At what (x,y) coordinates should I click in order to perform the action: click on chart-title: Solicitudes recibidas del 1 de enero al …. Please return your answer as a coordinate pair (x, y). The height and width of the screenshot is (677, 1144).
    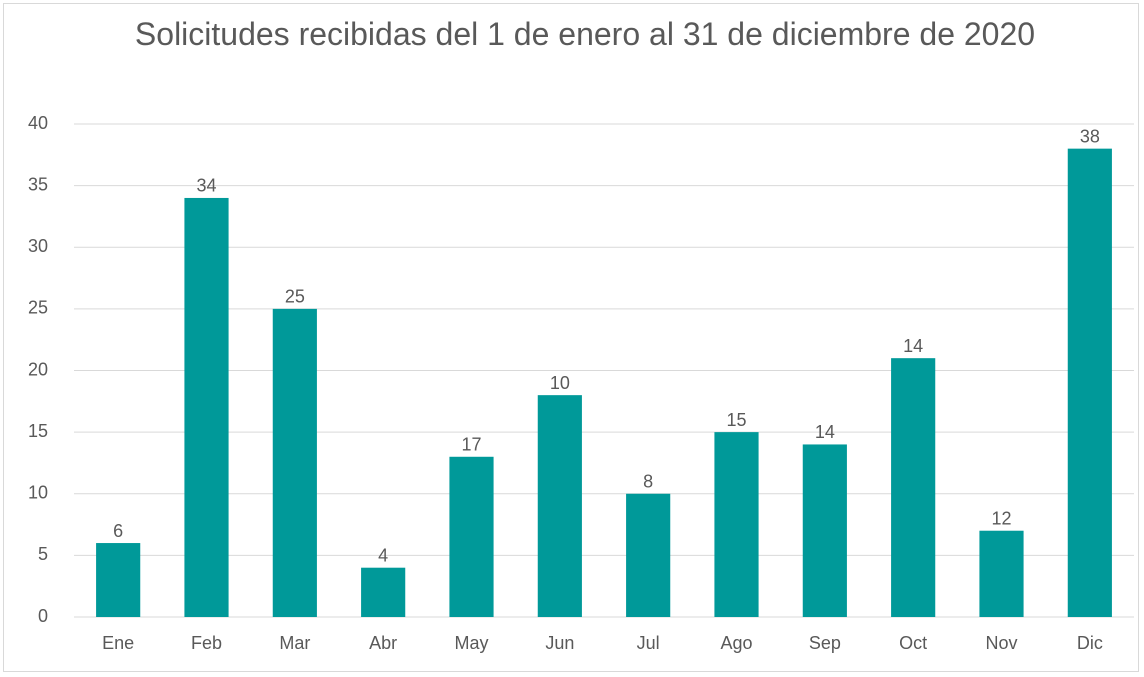
    Looking at the image, I should click on (585, 34).